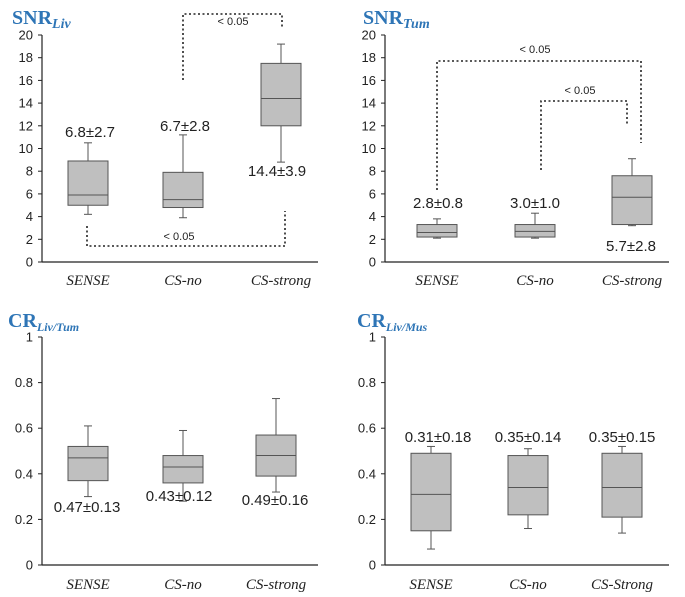 This screenshot has height=597, width=685. What do you see at coordinates (29, 193) in the screenshot?
I see `y-tick-label: 6` at bounding box center [29, 193].